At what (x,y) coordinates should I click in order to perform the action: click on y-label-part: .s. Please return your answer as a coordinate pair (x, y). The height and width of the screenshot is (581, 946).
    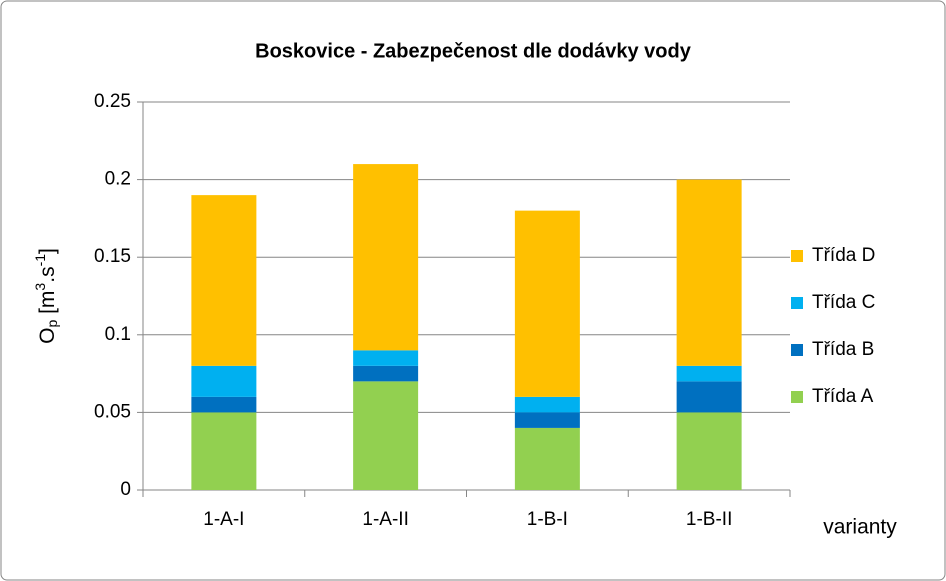
    Looking at the image, I should click on (47, 274).